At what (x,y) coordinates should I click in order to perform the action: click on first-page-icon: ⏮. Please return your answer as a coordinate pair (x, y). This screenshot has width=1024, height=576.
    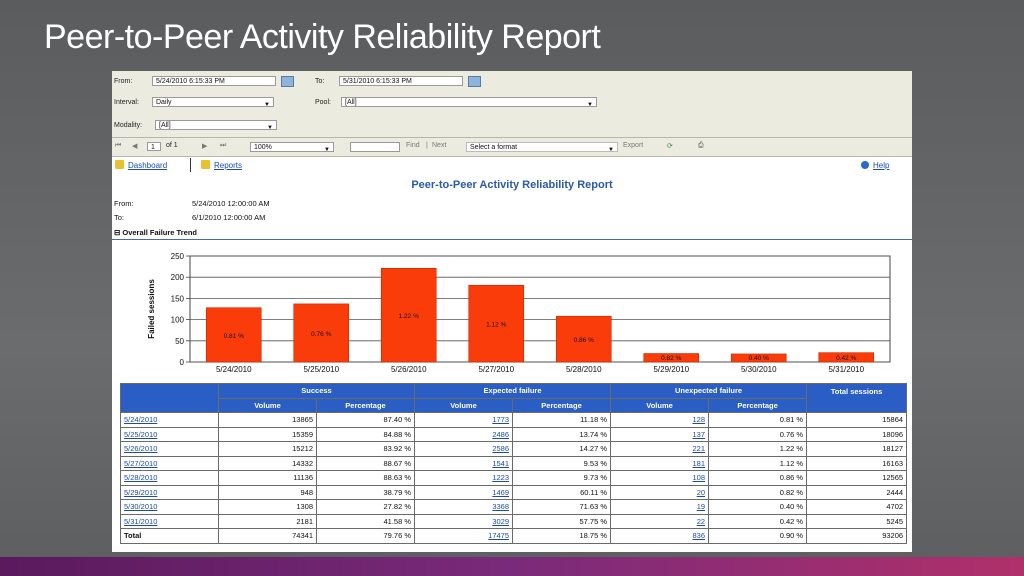
    Looking at the image, I should click on (118, 145).